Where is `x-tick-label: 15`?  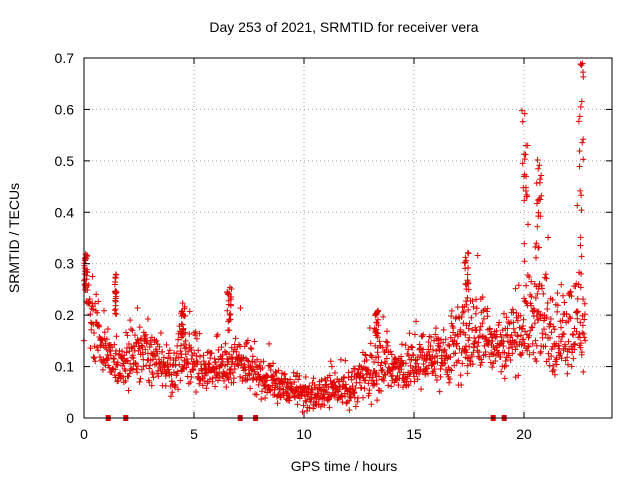
x-tick-label: 15 is located at coordinates (414, 434).